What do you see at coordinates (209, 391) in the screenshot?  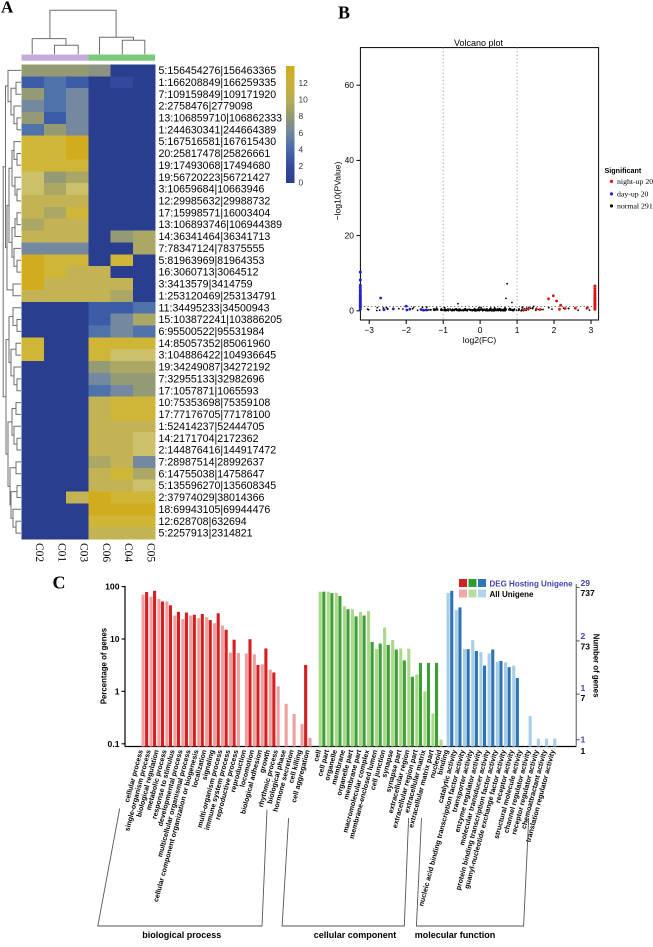 I see `svg-text: 17:1057871|1065593` at bounding box center [209, 391].